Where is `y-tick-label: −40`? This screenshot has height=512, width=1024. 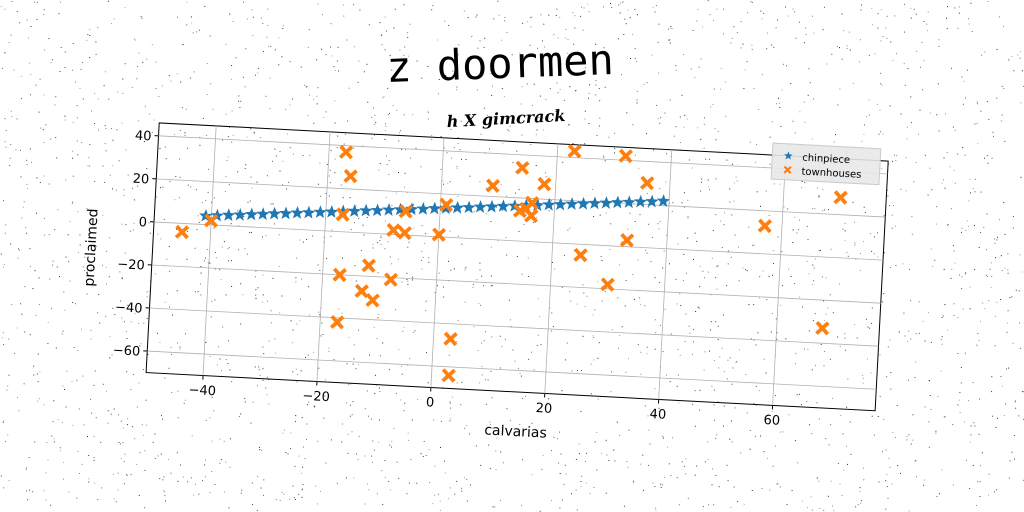 y-tick-label: −40 is located at coordinates (129, 308).